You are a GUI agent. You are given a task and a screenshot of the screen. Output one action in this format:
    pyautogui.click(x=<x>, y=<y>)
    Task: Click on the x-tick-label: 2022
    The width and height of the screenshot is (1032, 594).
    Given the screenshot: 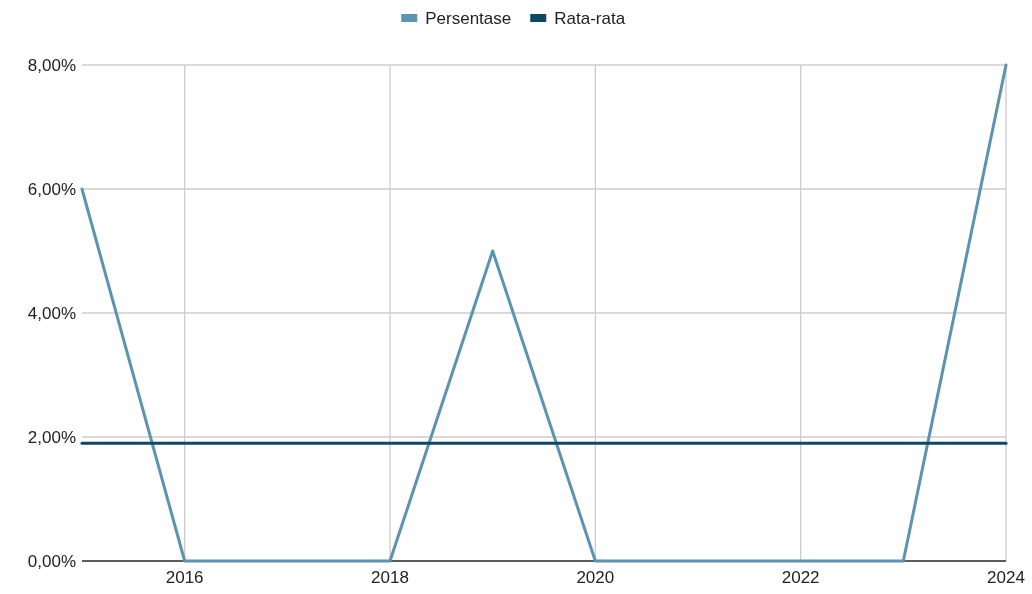 What is the action you would take?
    pyautogui.click(x=800, y=577)
    